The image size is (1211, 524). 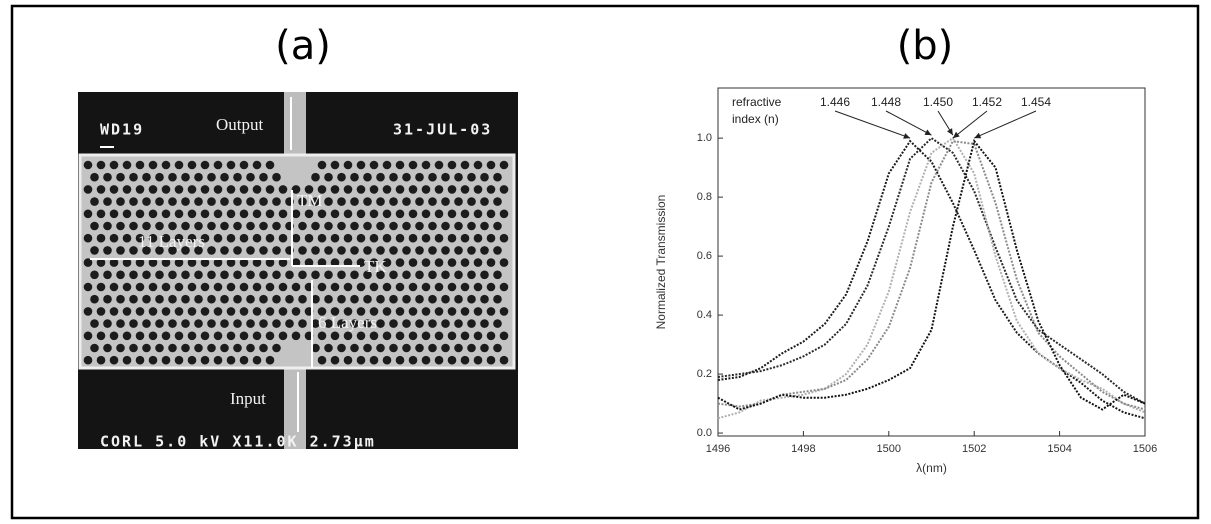 What do you see at coordinates (718, 449) in the screenshot?
I see `x-tick-label: 1496` at bounding box center [718, 449].